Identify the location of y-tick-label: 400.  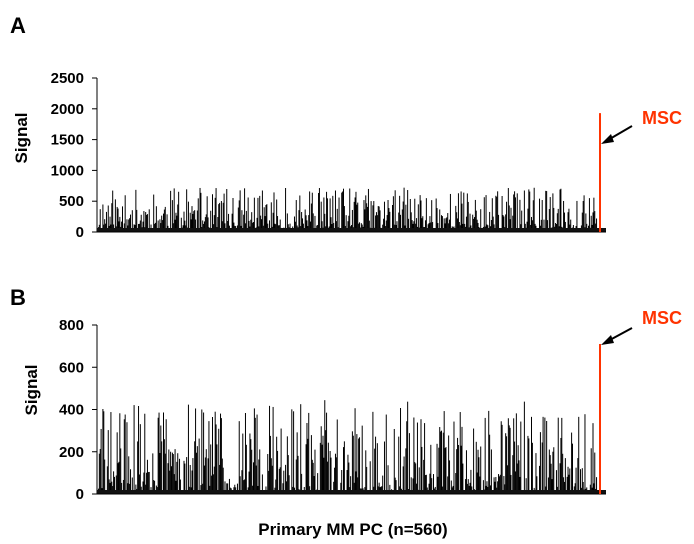
(71, 410).